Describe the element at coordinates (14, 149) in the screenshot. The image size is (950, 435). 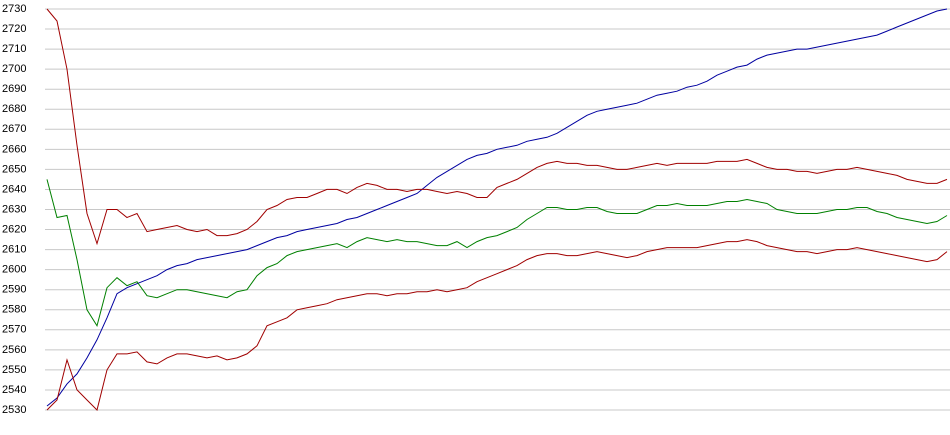
I see `y-tick-label: 2660` at that location.